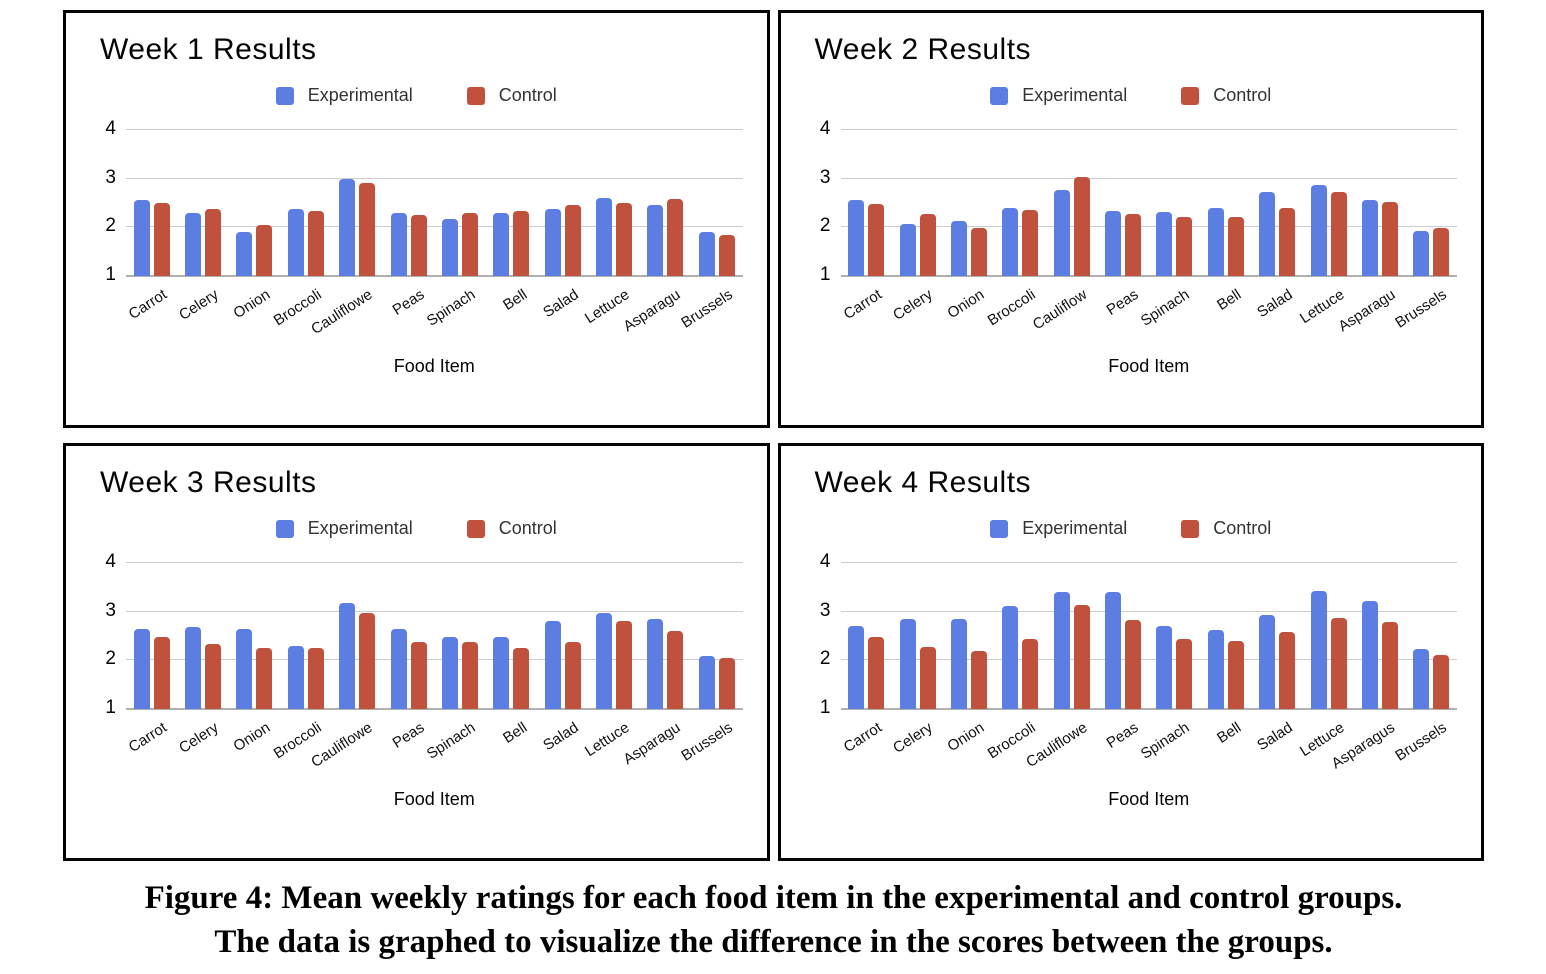 Image resolution: width=1546 pixels, height=974 pixels. Describe the element at coordinates (968, 309) in the screenshot. I see `x-tick-cell: Onion` at that location.